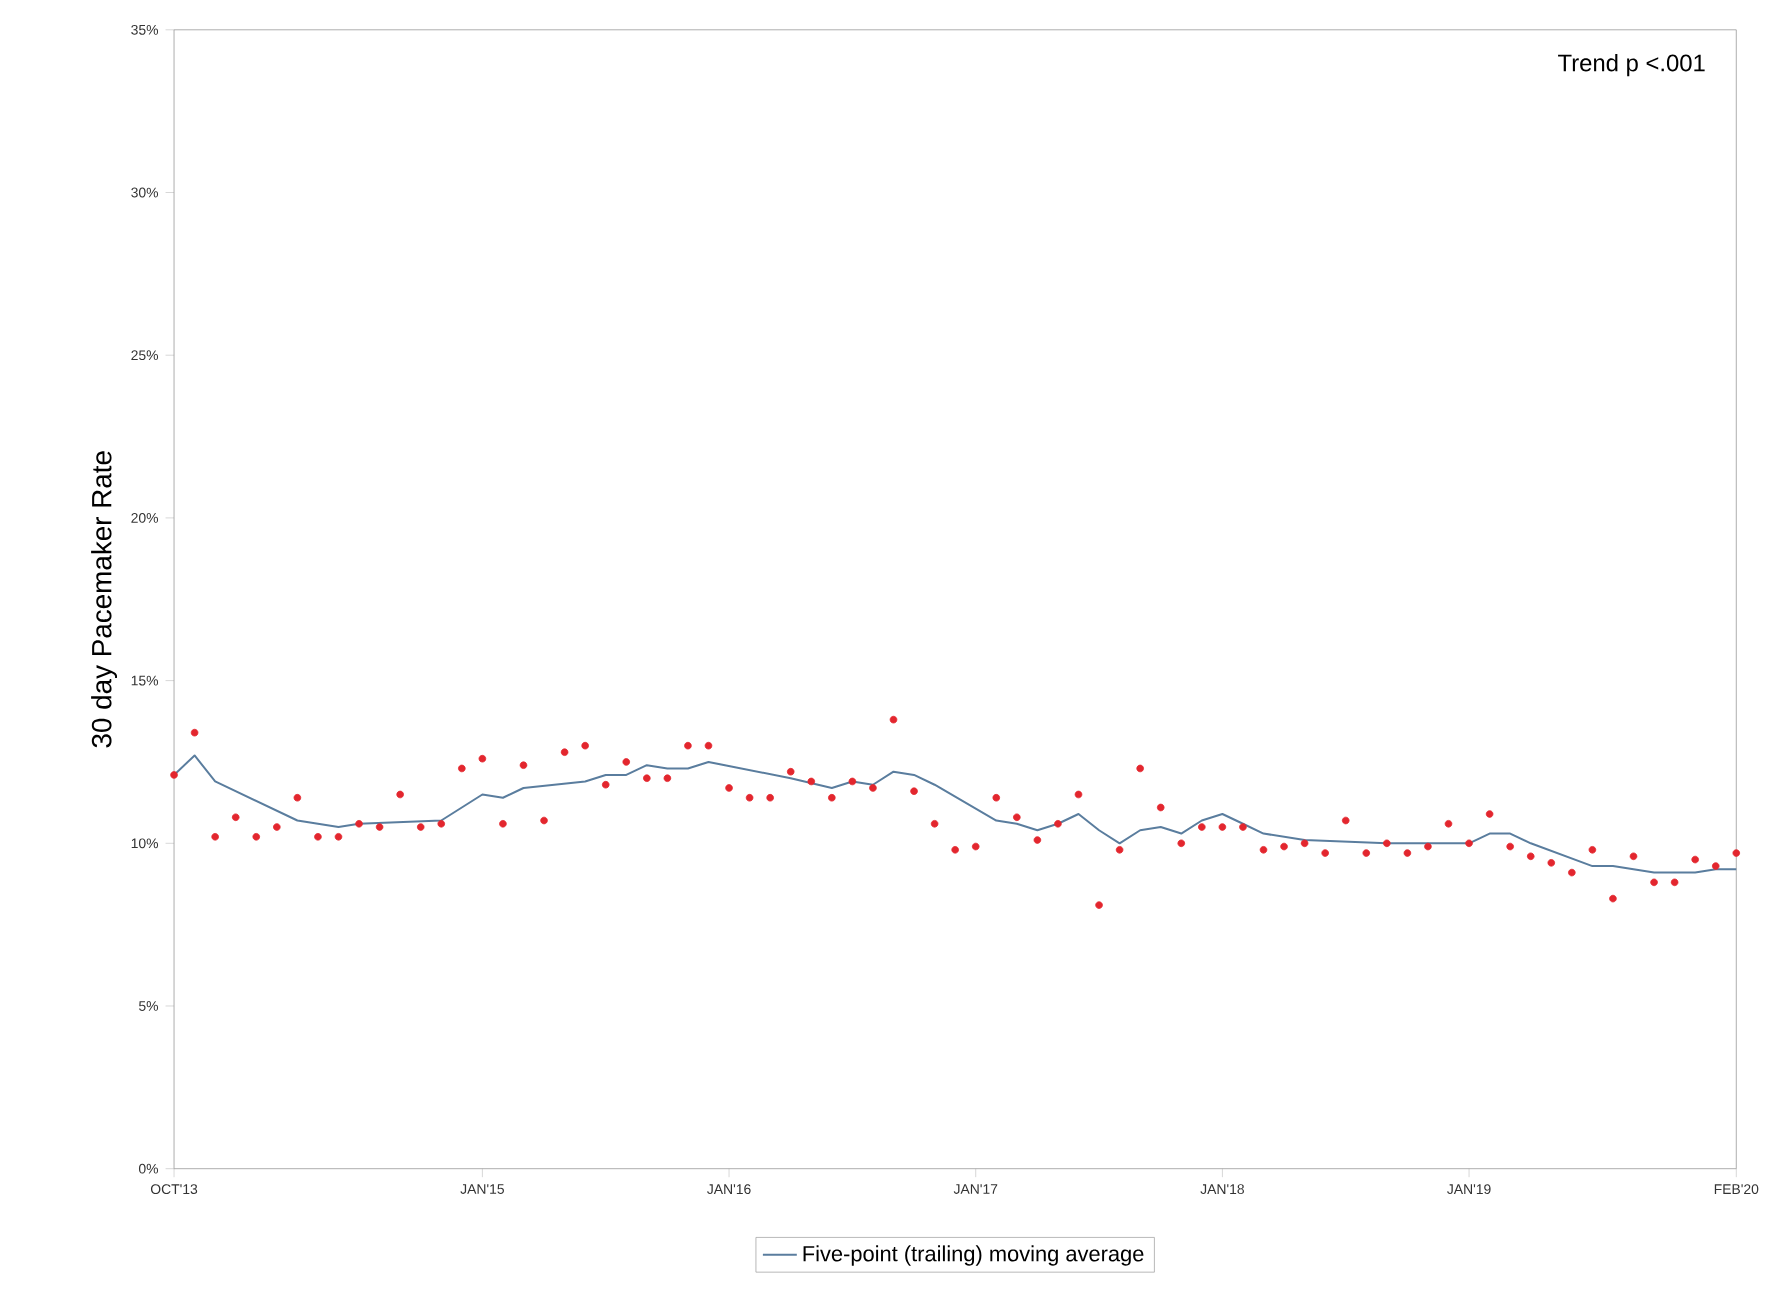 The height and width of the screenshot is (1304, 1782). What do you see at coordinates (973, 1255) in the screenshot?
I see `legend-label: Five-point (trailing) moving average` at bounding box center [973, 1255].